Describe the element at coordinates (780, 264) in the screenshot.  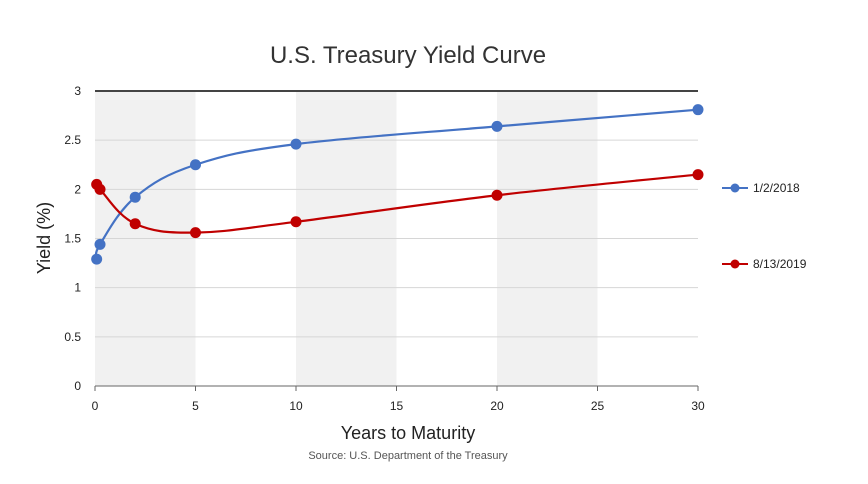
I see `legend-label: 8/13/2019` at that location.